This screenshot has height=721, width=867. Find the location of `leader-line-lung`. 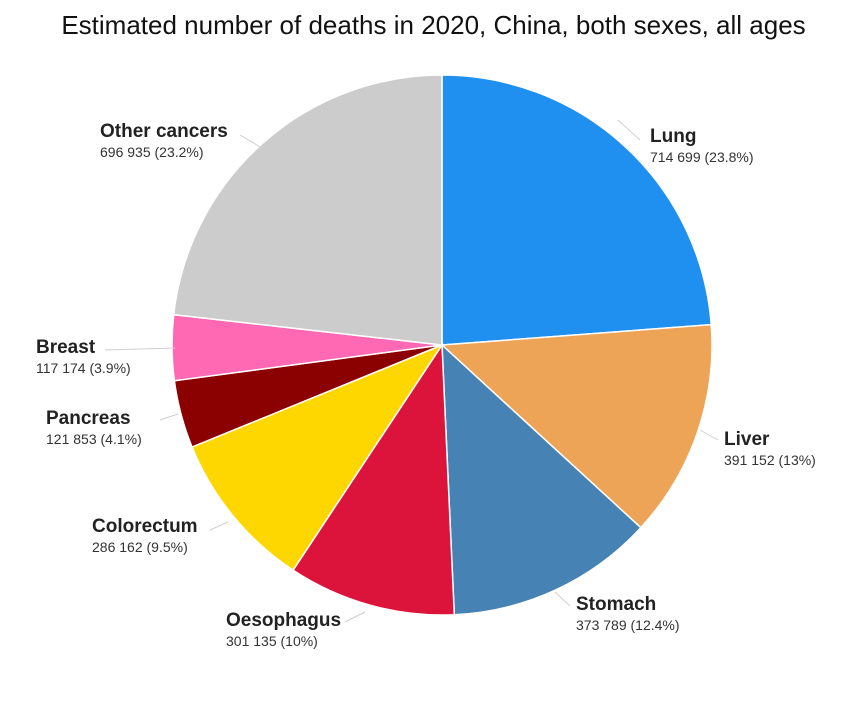

leader-line-lung is located at coordinates (629, 130).